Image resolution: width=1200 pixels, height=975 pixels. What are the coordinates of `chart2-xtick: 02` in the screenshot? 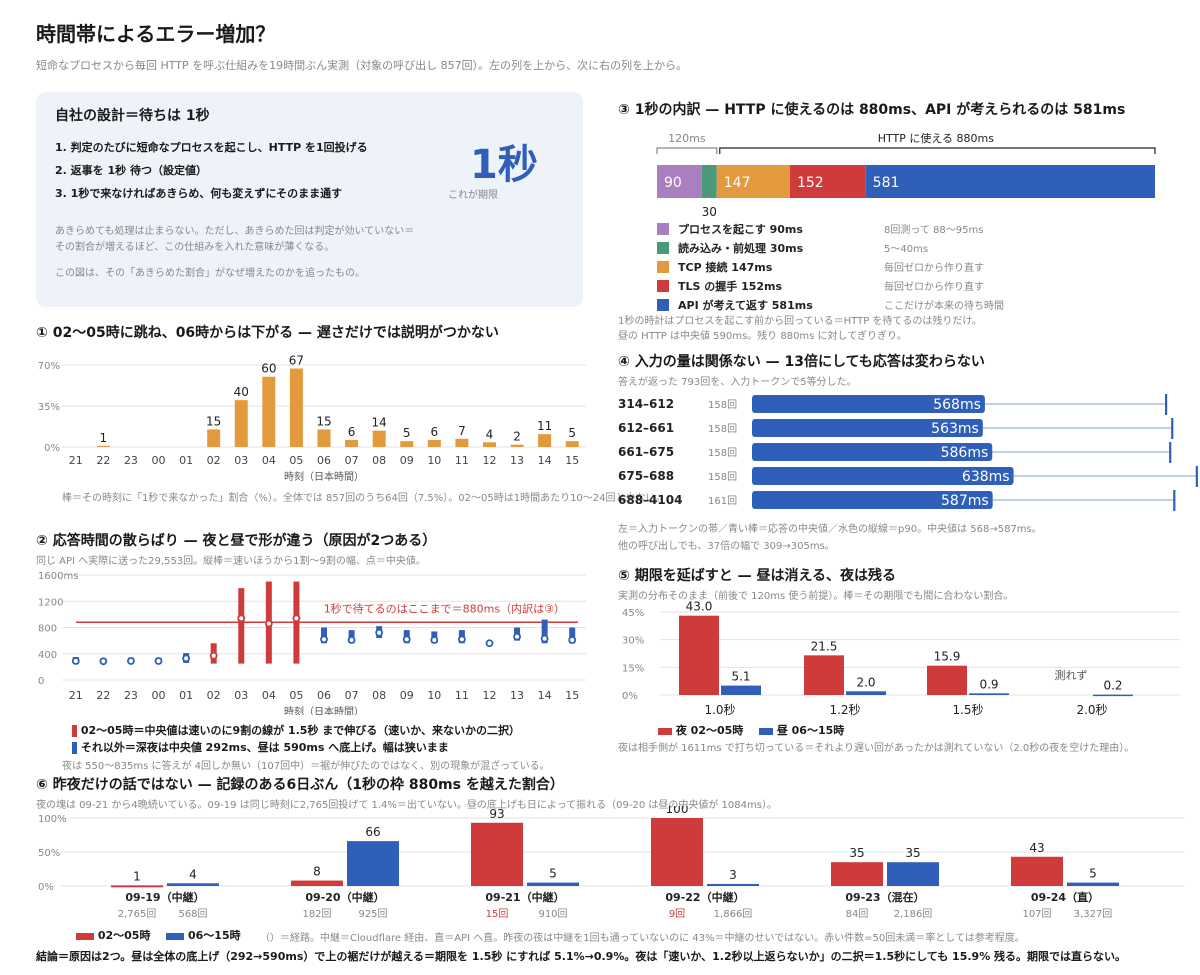 It's located at (214, 695).